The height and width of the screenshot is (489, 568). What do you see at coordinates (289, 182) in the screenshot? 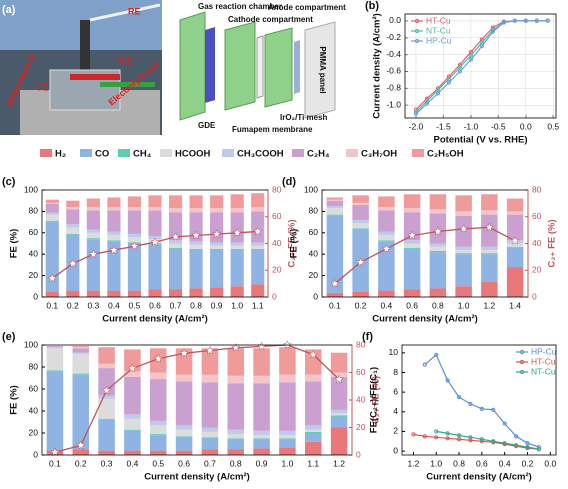
I see `panel-label: (d)` at bounding box center [289, 182].